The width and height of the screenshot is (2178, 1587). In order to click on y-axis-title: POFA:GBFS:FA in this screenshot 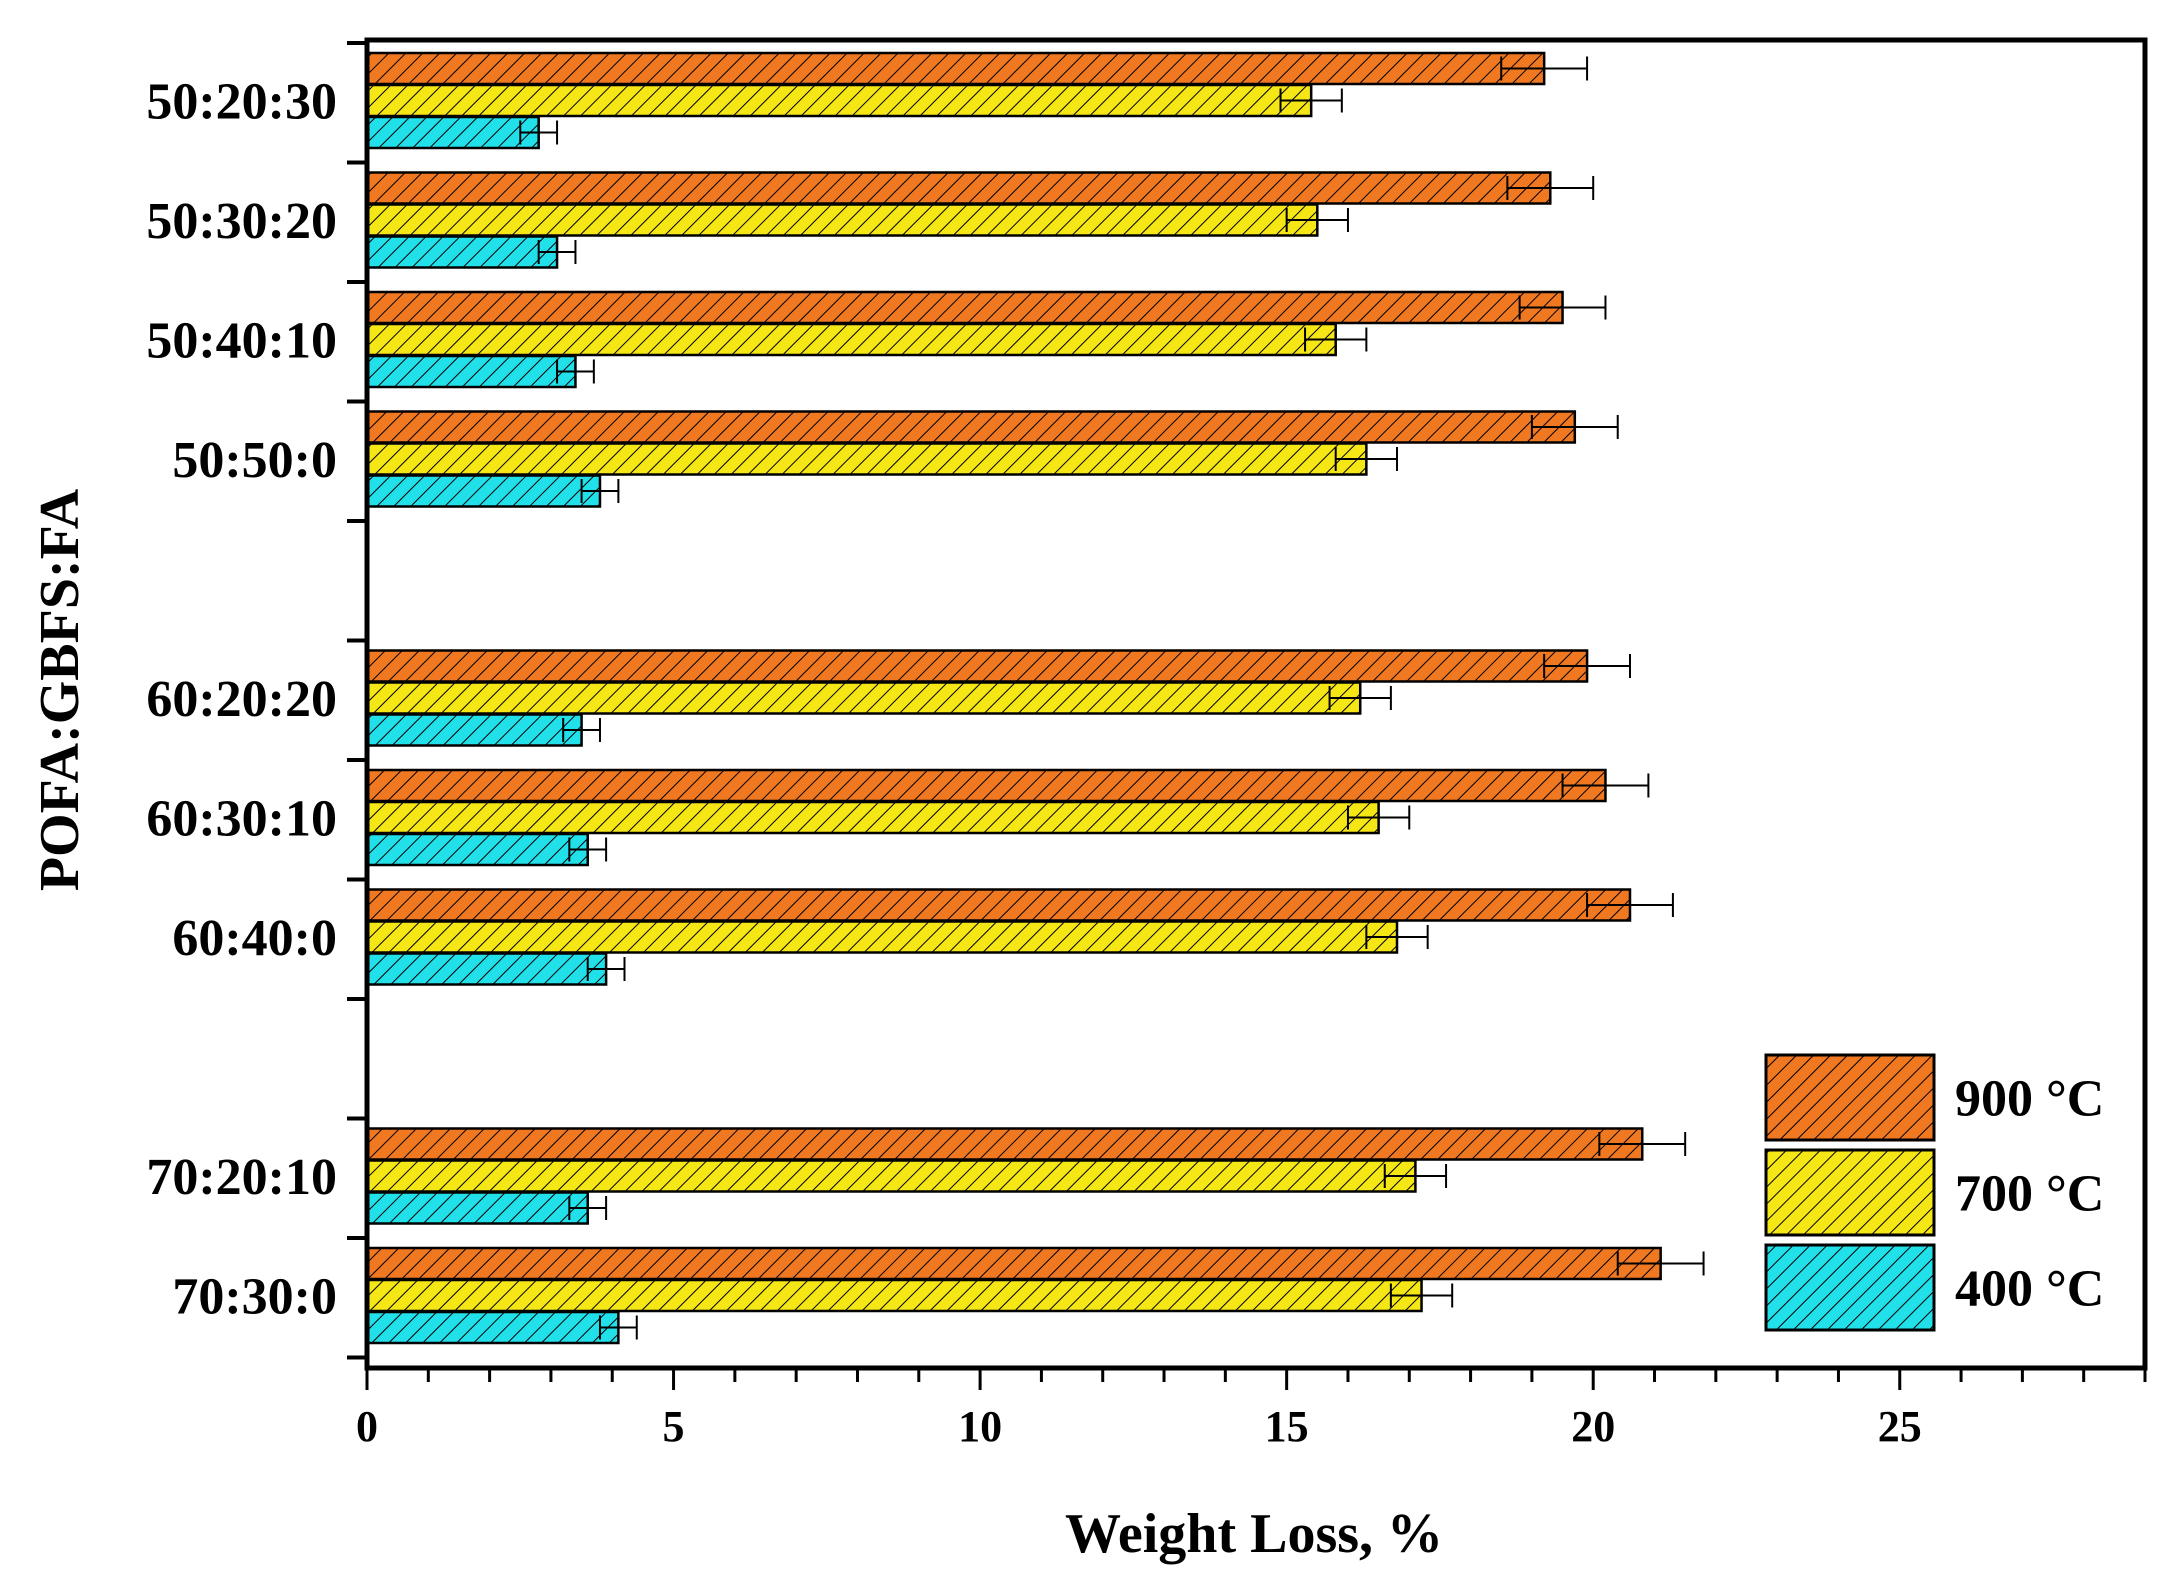, I will do `click(60, 689)`.